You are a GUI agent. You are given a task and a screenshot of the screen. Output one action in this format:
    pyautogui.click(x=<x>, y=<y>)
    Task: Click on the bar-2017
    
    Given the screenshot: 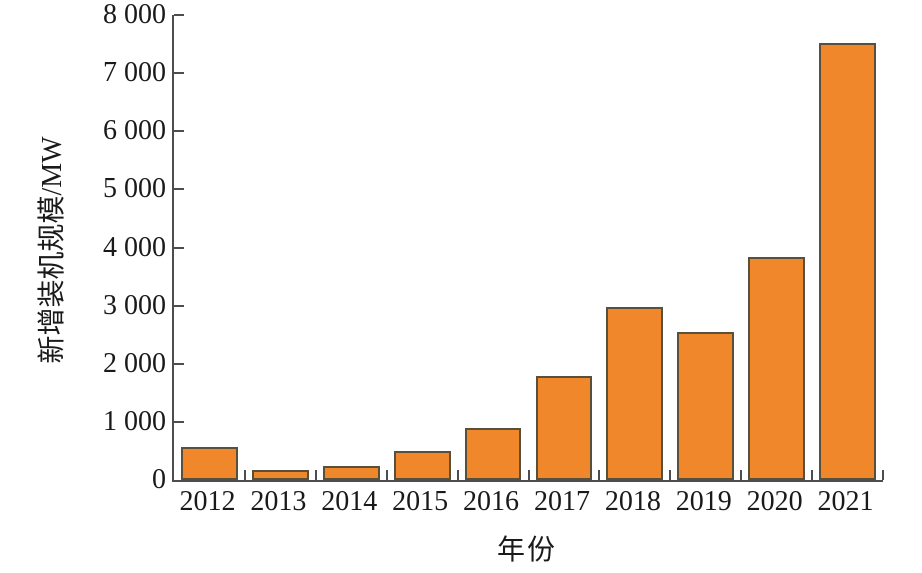 What is the action you would take?
    pyautogui.click(x=564, y=427)
    